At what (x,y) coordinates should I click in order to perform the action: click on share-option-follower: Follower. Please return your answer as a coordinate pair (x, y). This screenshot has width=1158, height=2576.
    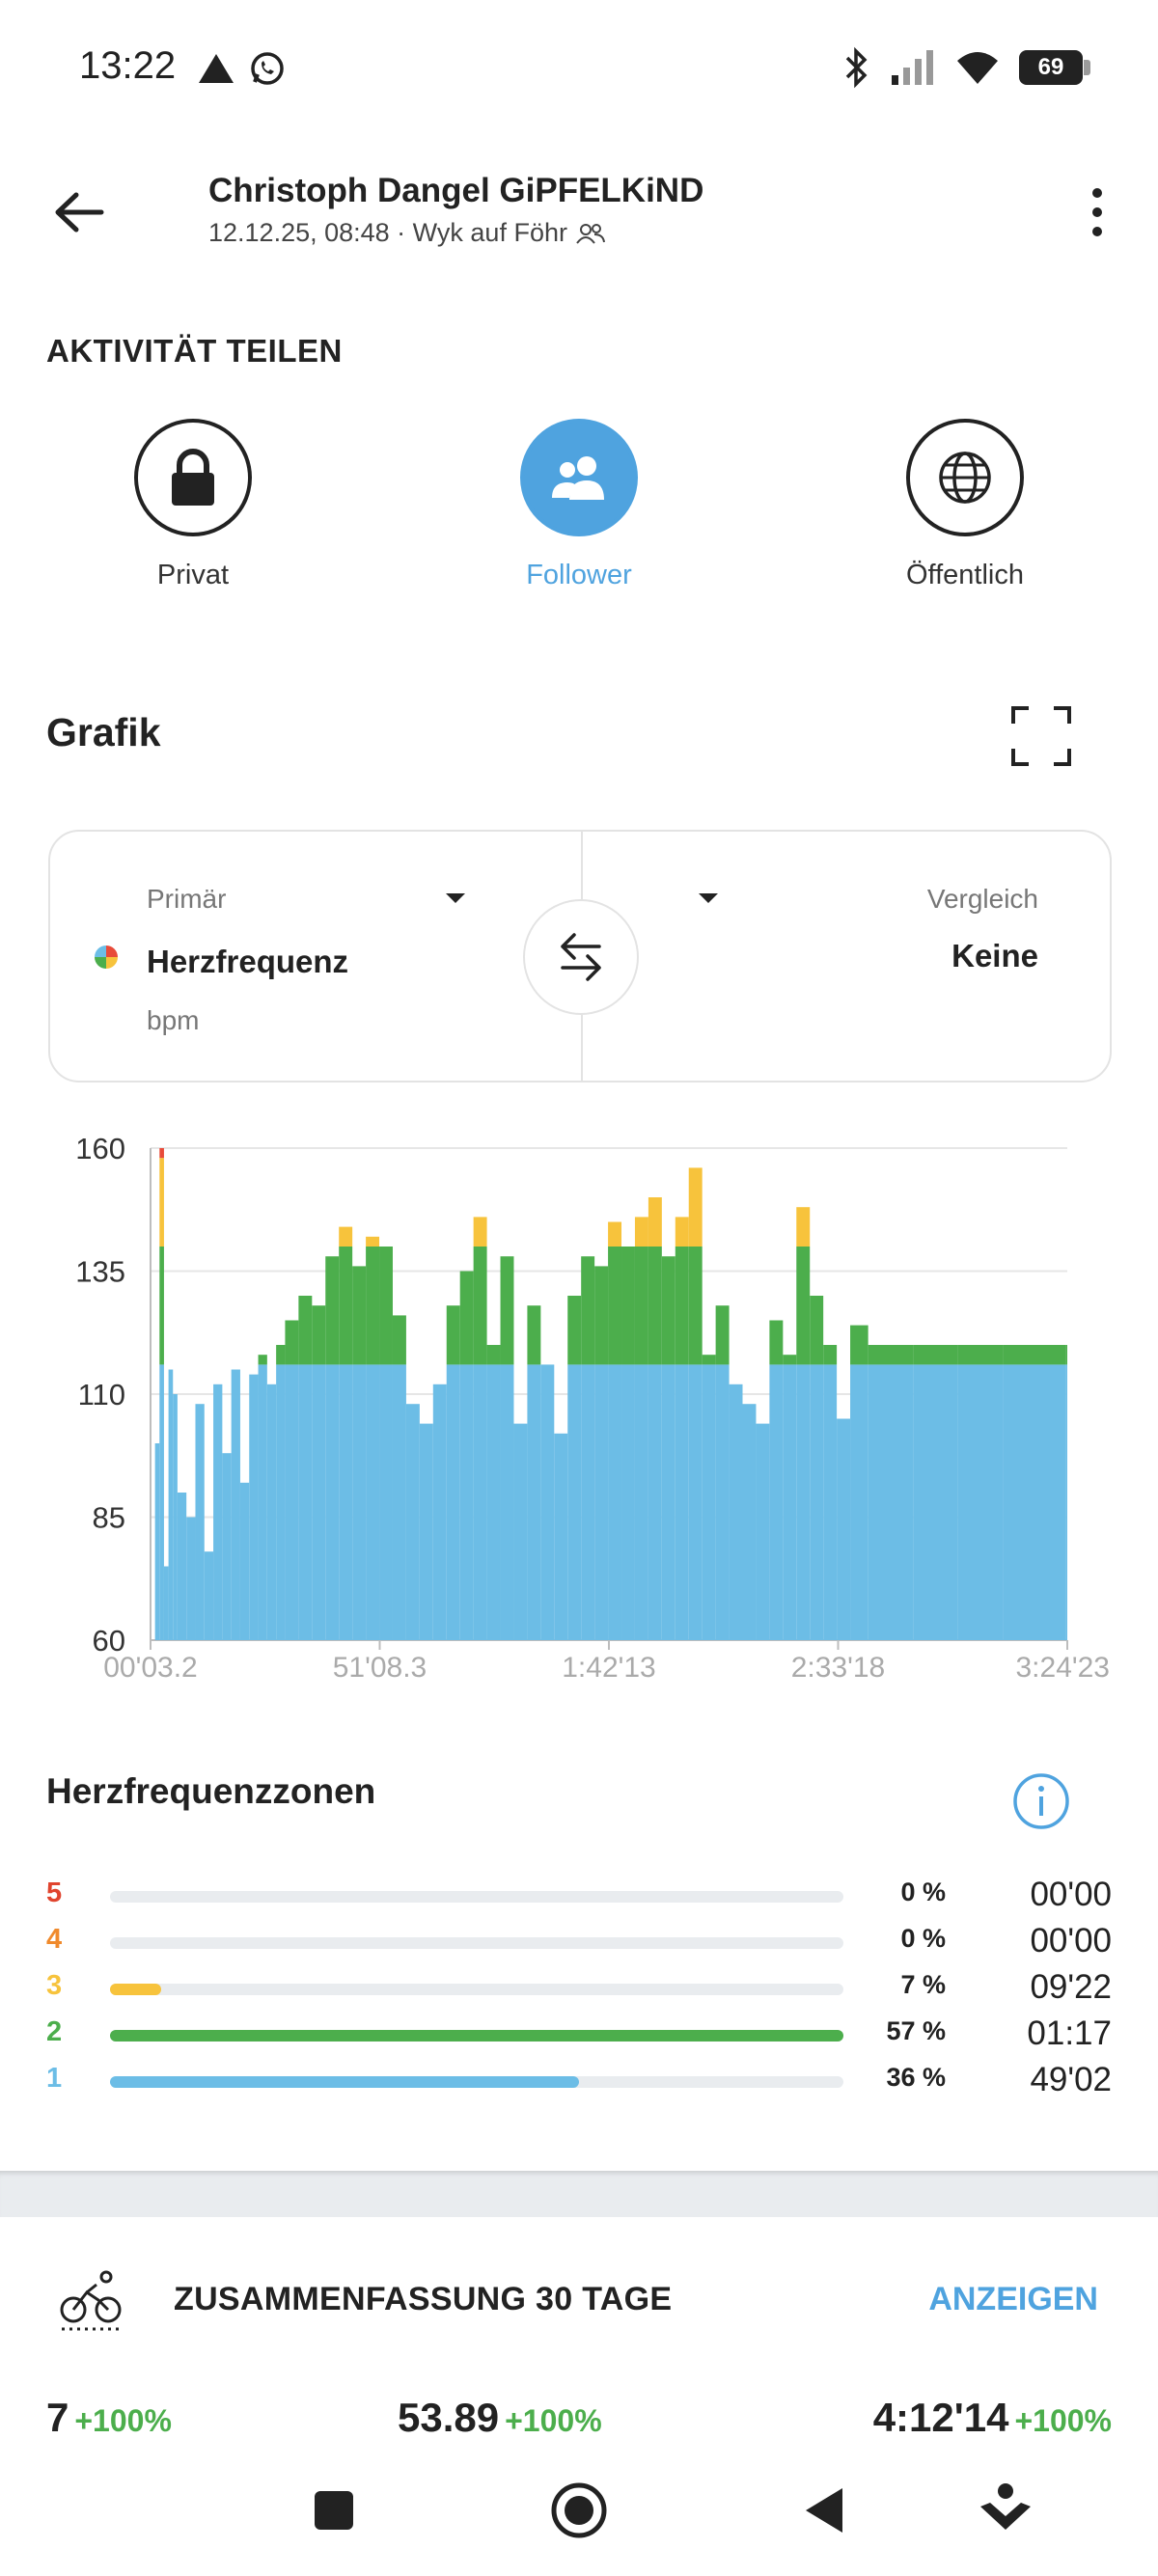
    Looking at the image, I should click on (579, 505).